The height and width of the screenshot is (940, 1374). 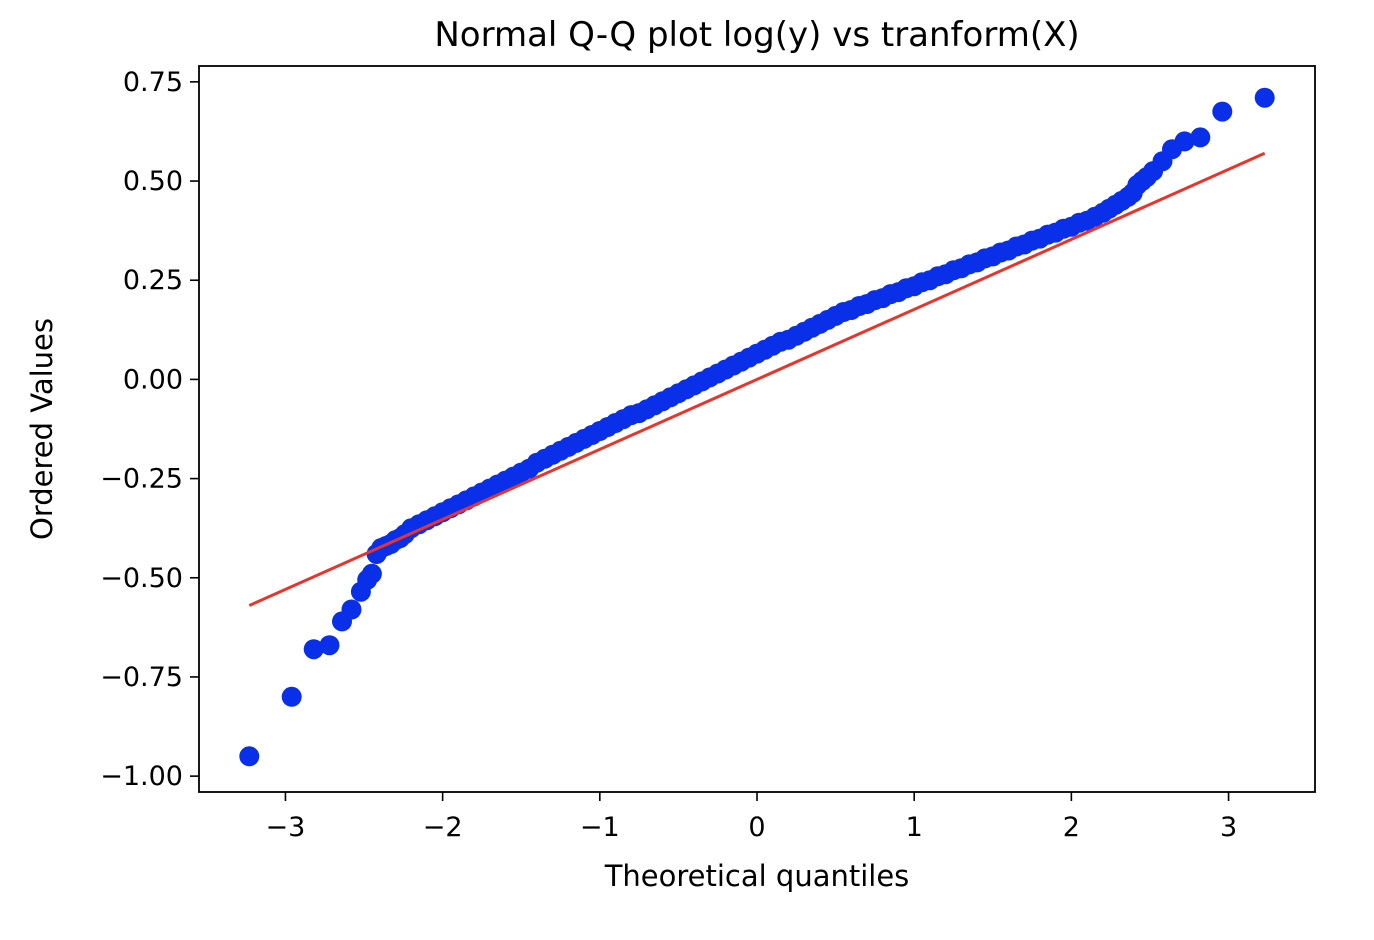 I want to click on x-tick-label: 2, so click(x=1071, y=827).